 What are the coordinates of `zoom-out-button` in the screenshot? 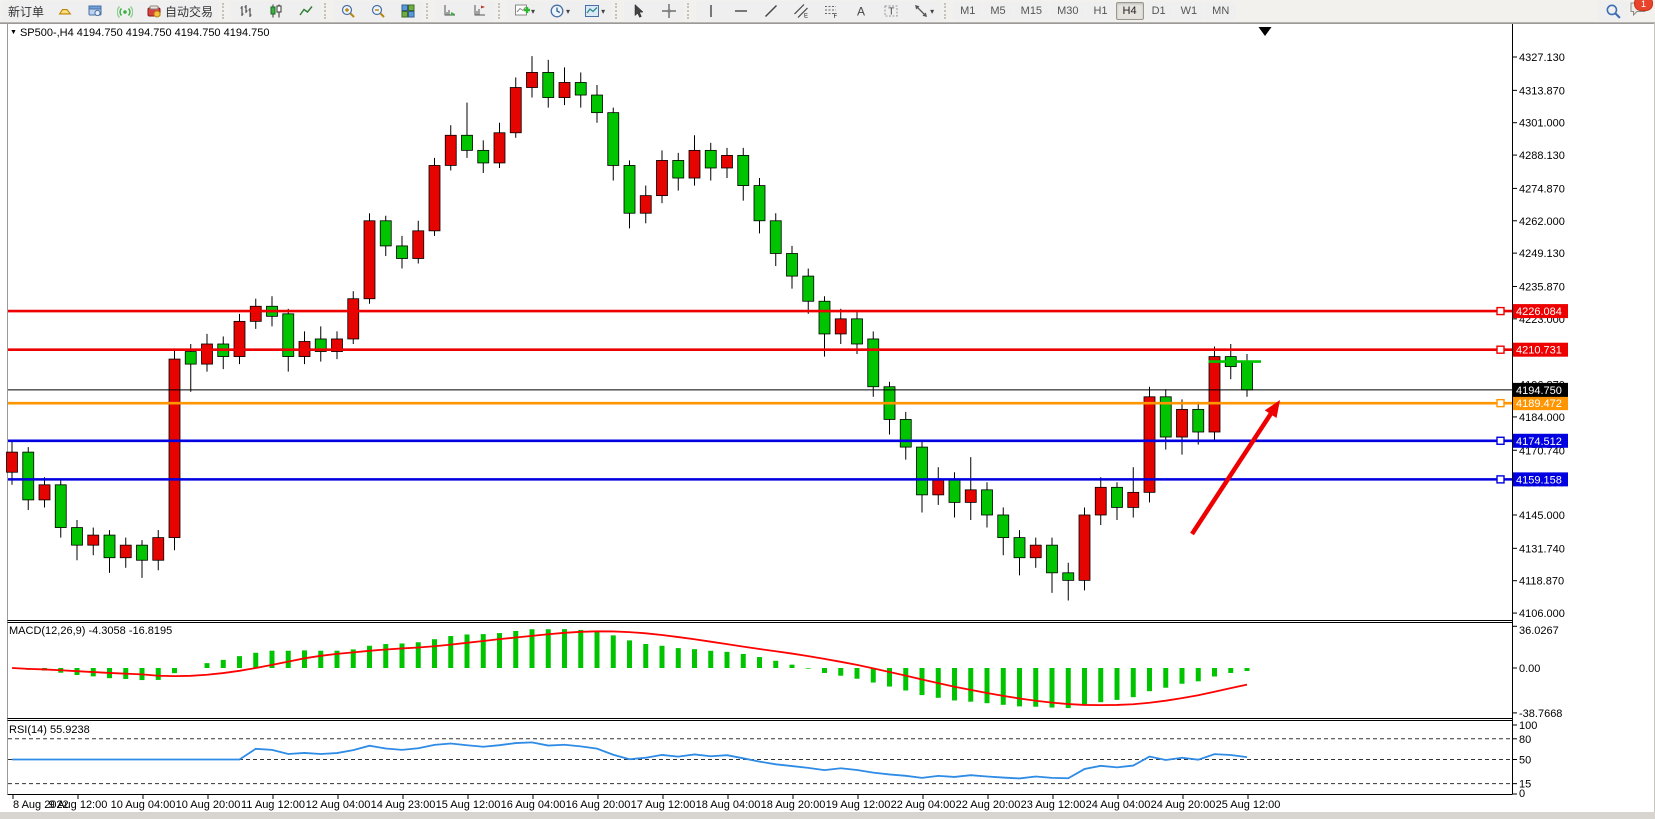 It's located at (378, 11).